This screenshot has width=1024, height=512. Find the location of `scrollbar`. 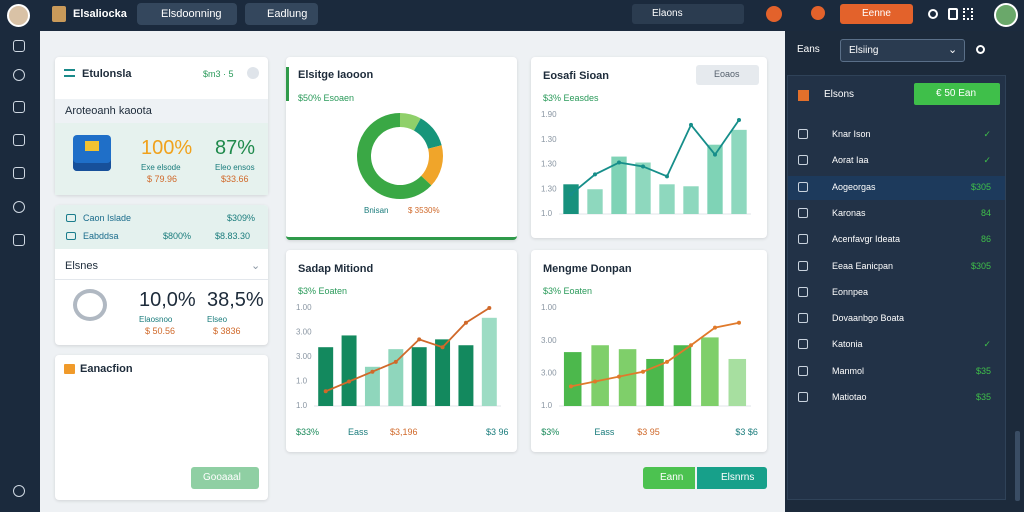

scrollbar is located at coordinates (1017, 466).